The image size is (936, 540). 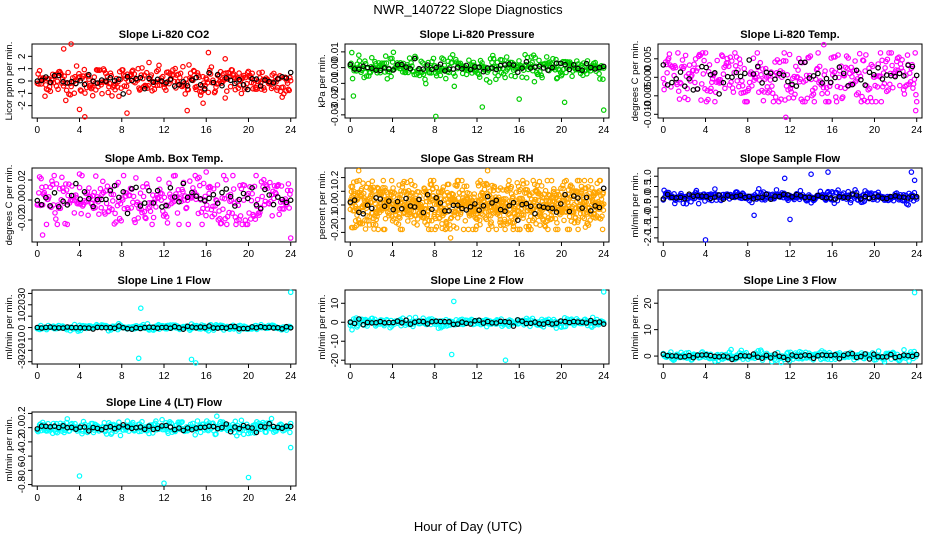 What do you see at coordinates (164, 130) in the screenshot?
I see `x-tick-label: 12` at bounding box center [164, 130].